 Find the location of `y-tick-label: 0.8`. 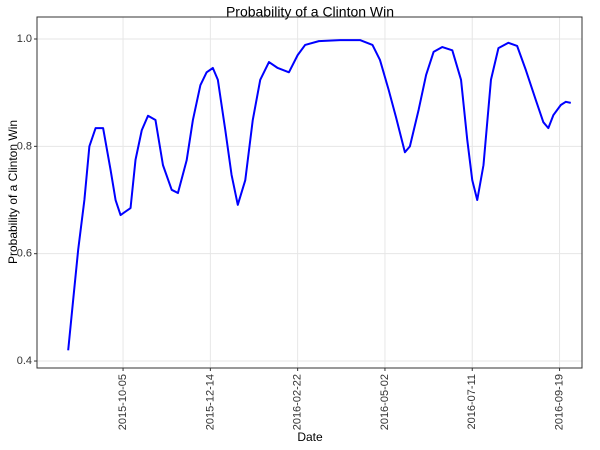

y-tick-label: 0.8 is located at coordinates (24, 146).